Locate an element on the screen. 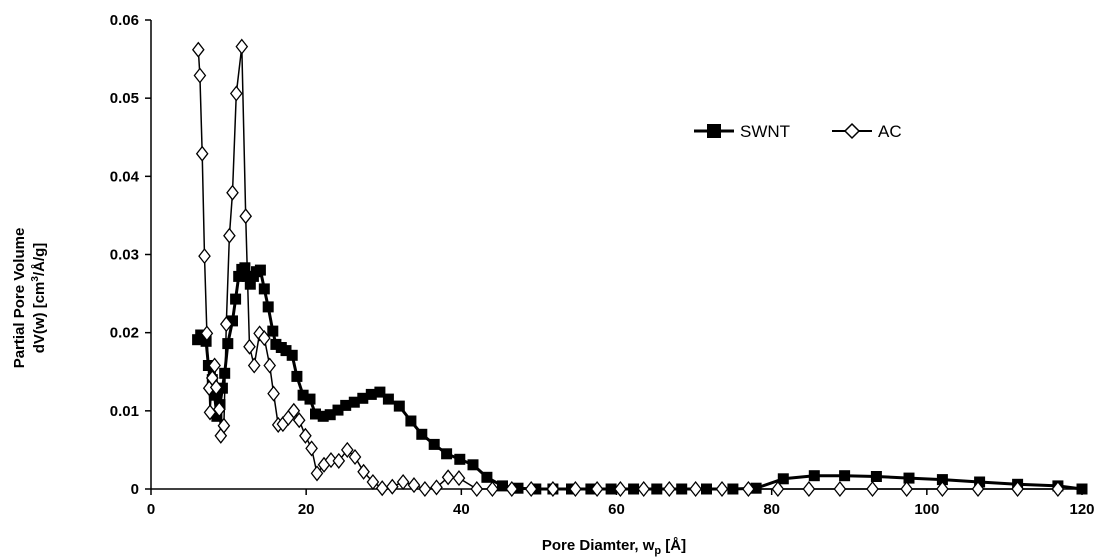  y-axis-title: Partial Pore Volume dV(w) [cm3/Å/g] is located at coordinates (29, 298).